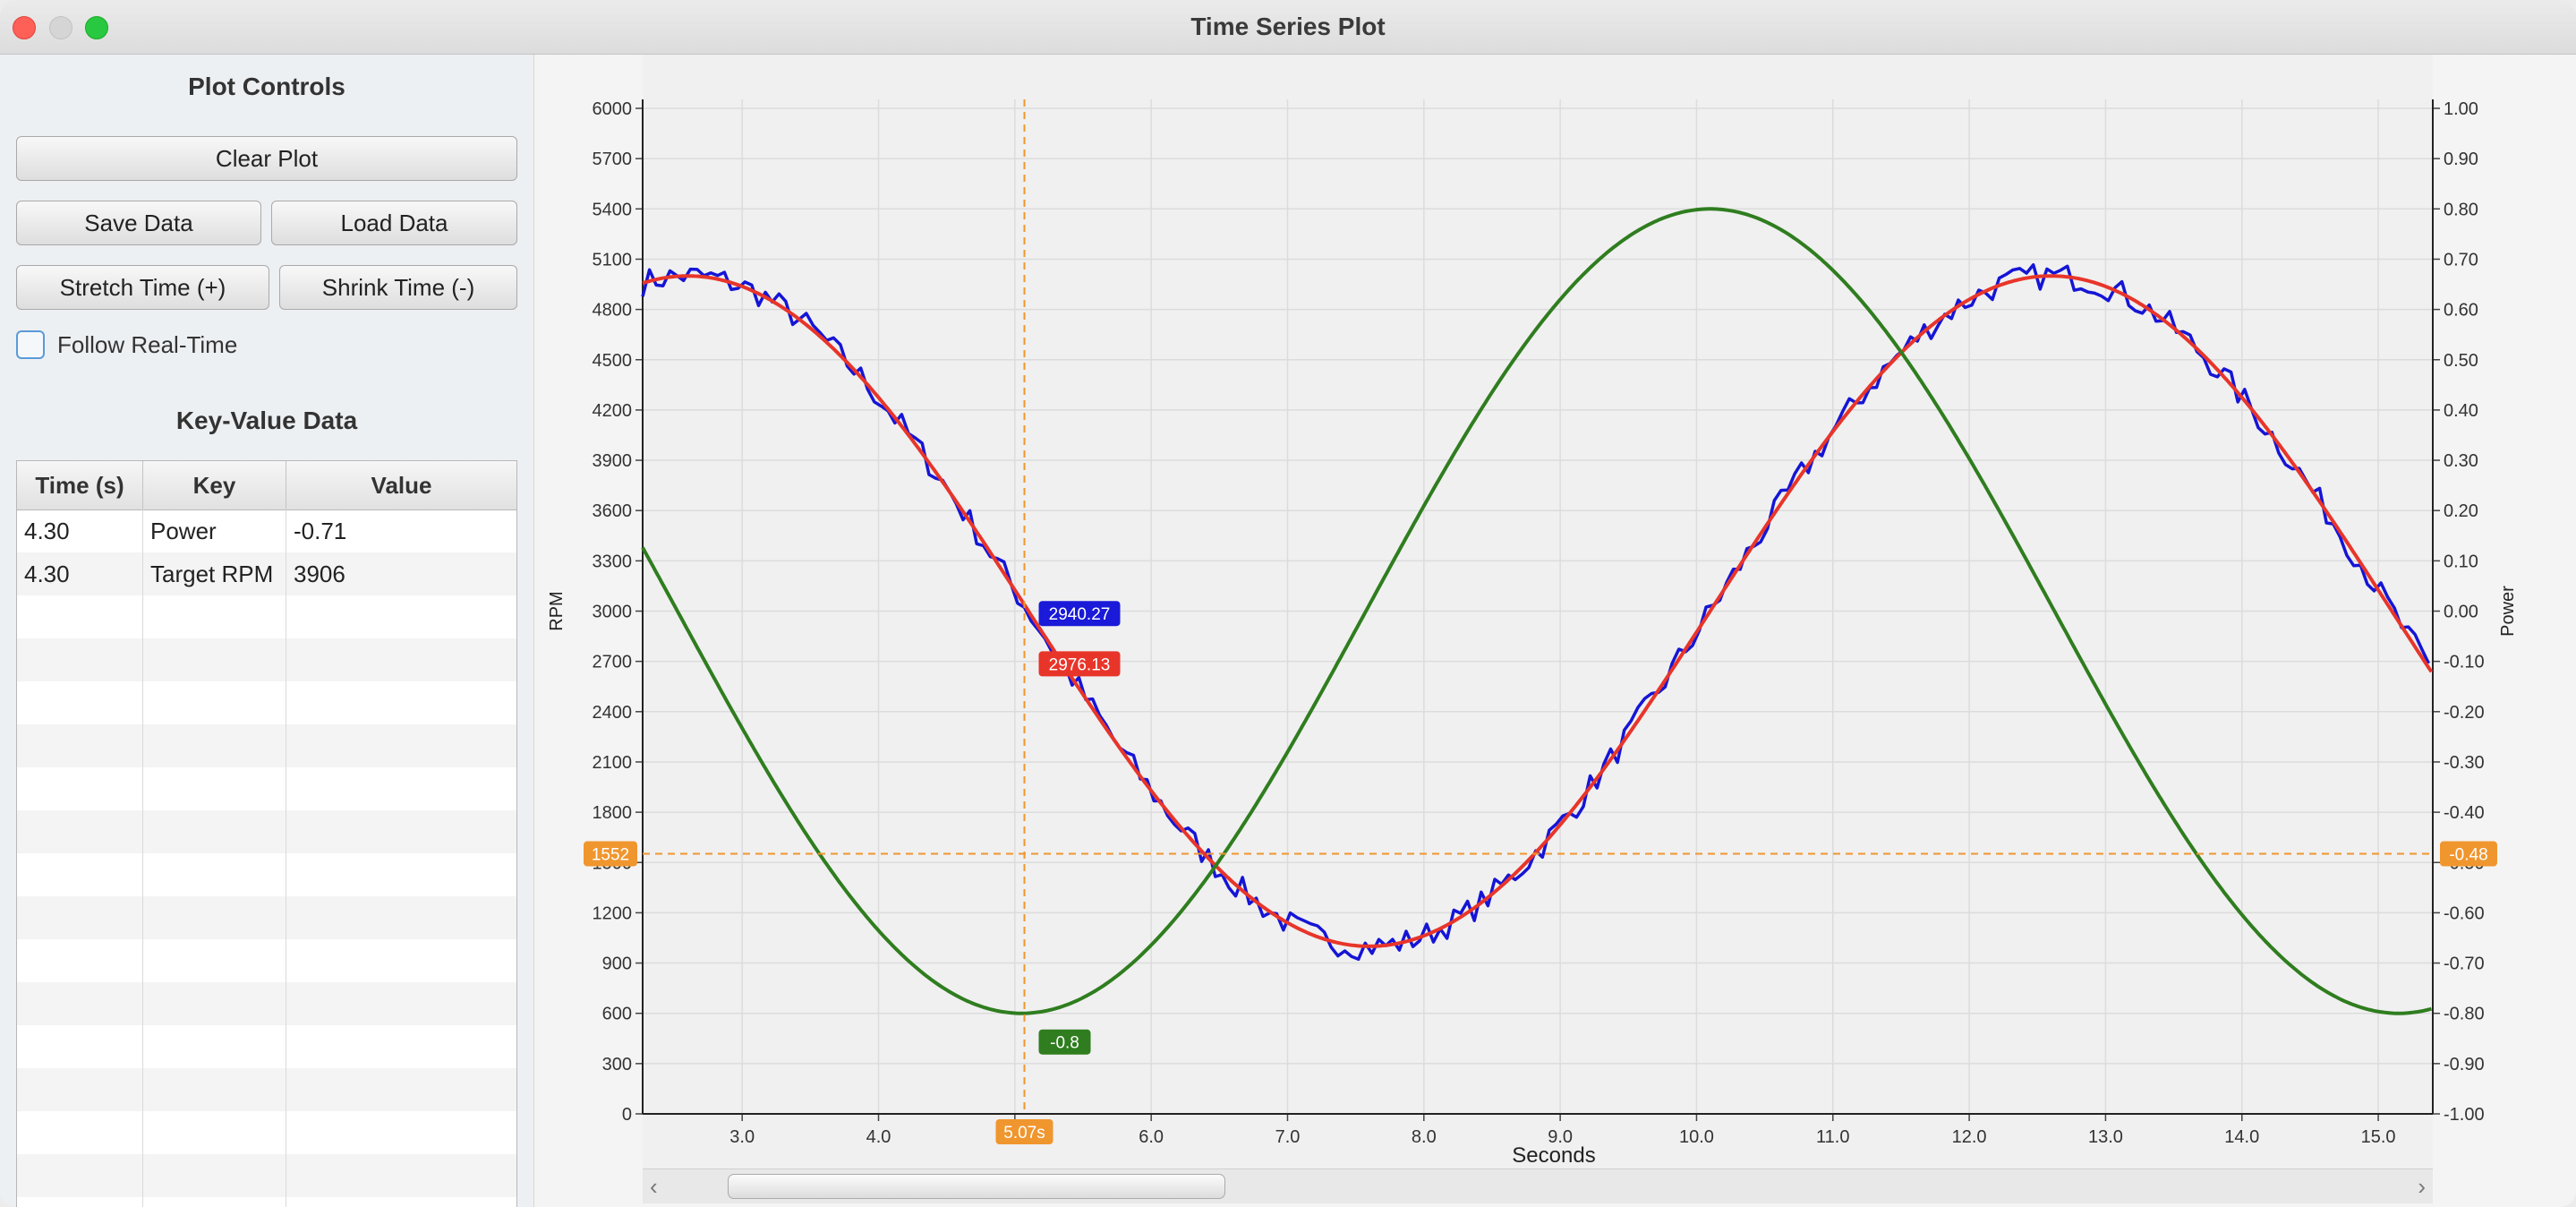  I want to click on cell-key: Power, so click(214, 530).